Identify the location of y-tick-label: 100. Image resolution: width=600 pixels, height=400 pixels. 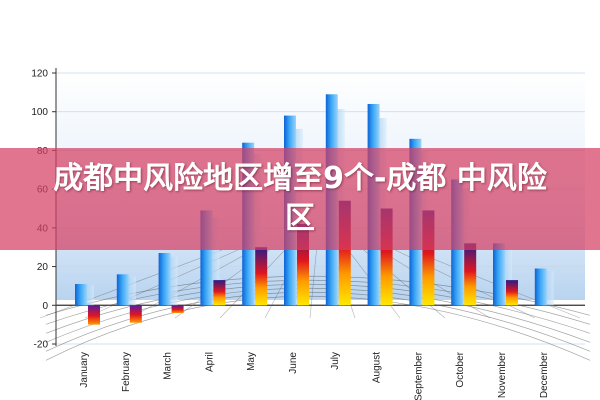
(39, 112).